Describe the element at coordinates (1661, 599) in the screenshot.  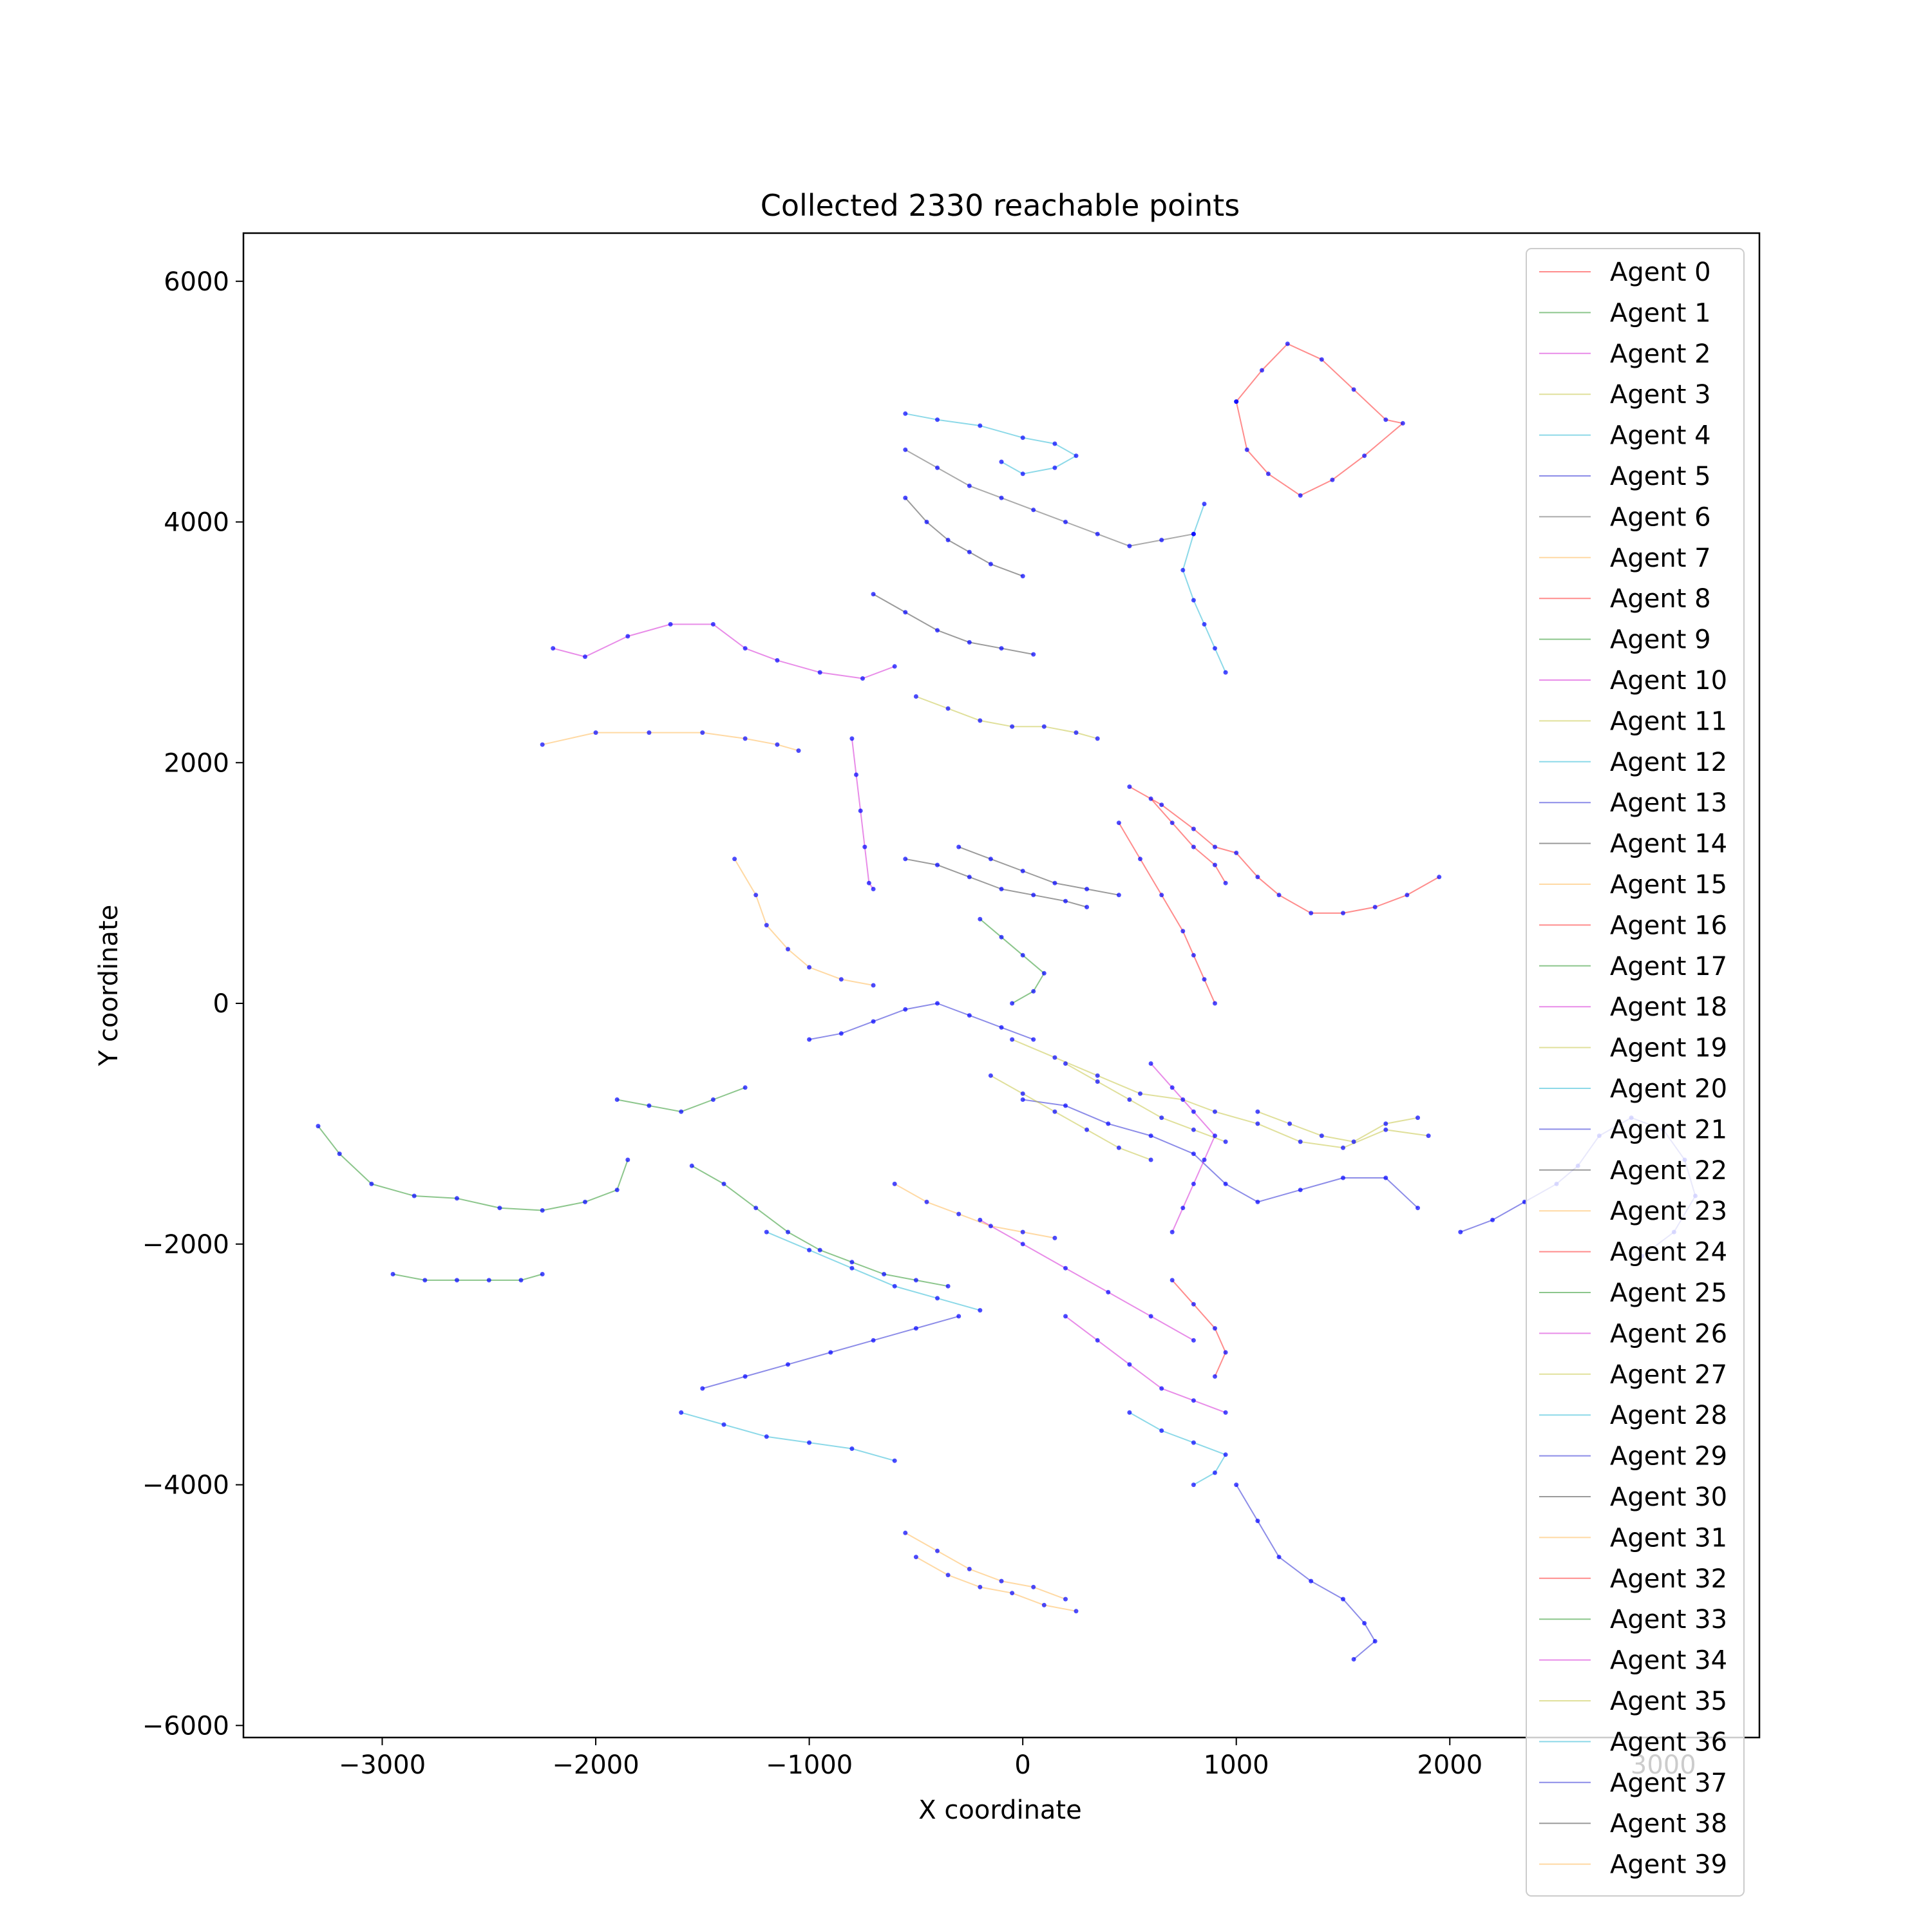
I see `legend-label: Agent 8` at that location.